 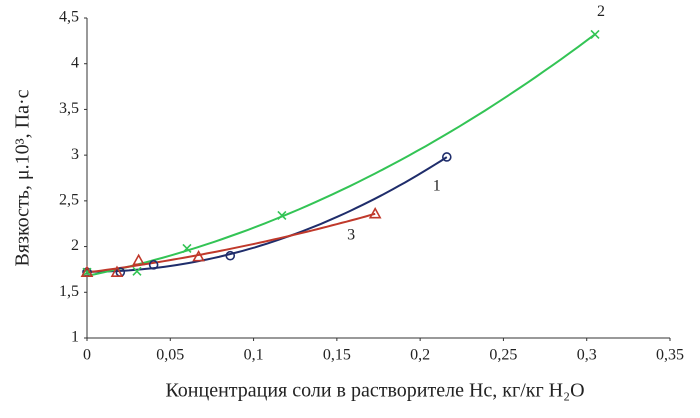 What do you see at coordinates (87, 355) in the screenshot?
I see `x-tick-label: 0` at bounding box center [87, 355].